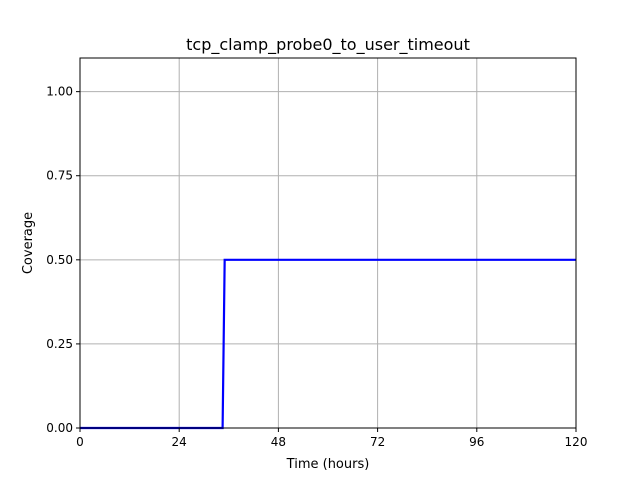  Describe the element at coordinates (328, 464) in the screenshot. I see `x-axis-label: Time (hours)` at that location.